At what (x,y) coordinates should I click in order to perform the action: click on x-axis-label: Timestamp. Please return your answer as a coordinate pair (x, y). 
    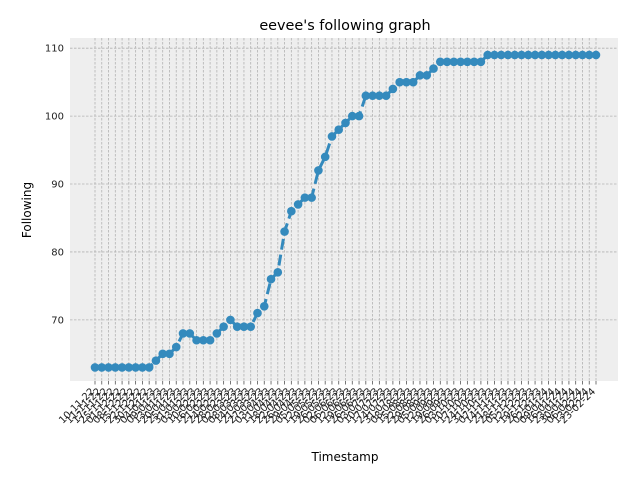
    Looking at the image, I should click on (345, 457).